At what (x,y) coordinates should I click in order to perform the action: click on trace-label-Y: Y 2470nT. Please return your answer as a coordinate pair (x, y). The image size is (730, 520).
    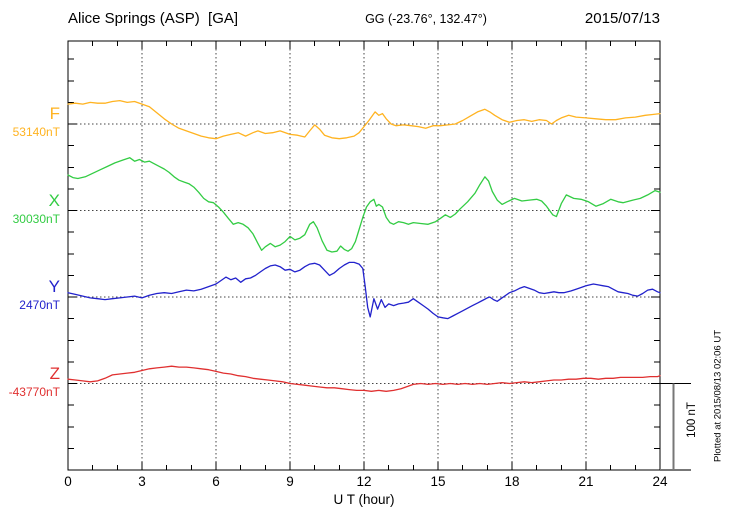
    Looking at the image, I should click on (31, 294).